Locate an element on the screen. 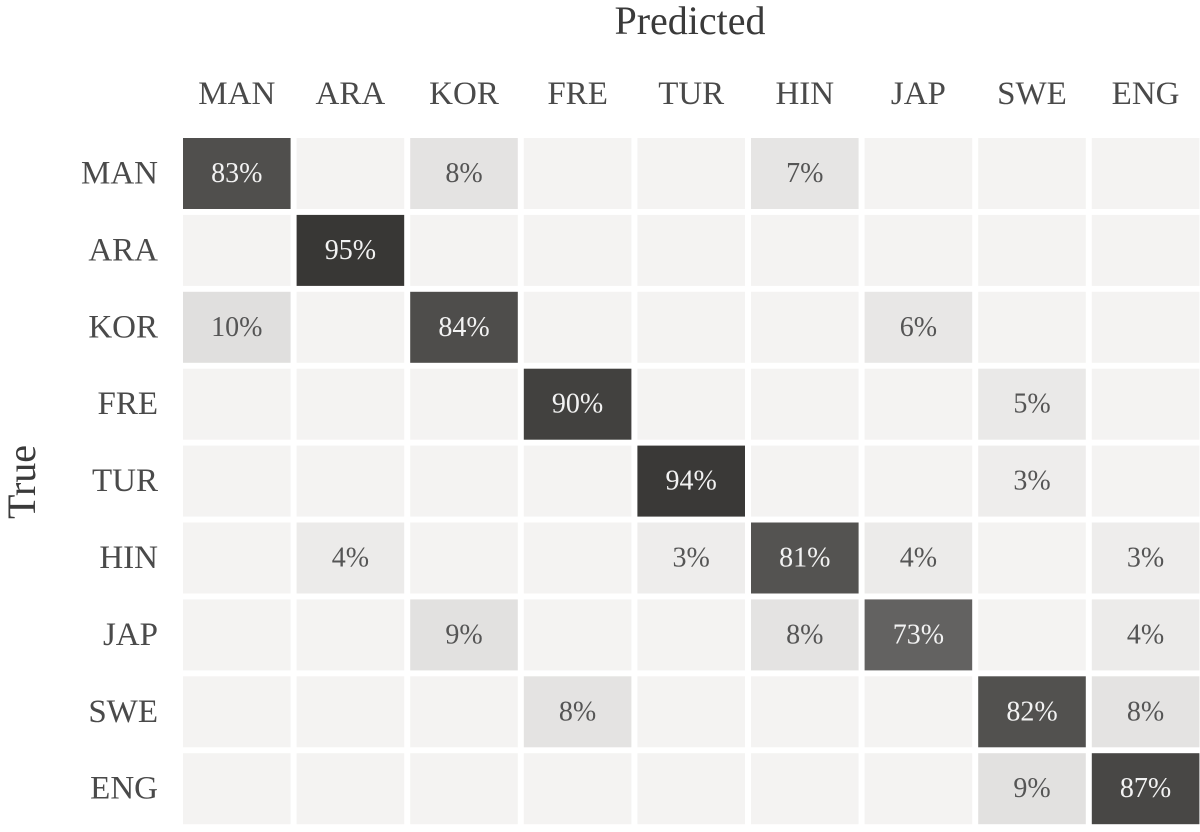  cell-value-label: 82% is located at coordinates (1031, 711).